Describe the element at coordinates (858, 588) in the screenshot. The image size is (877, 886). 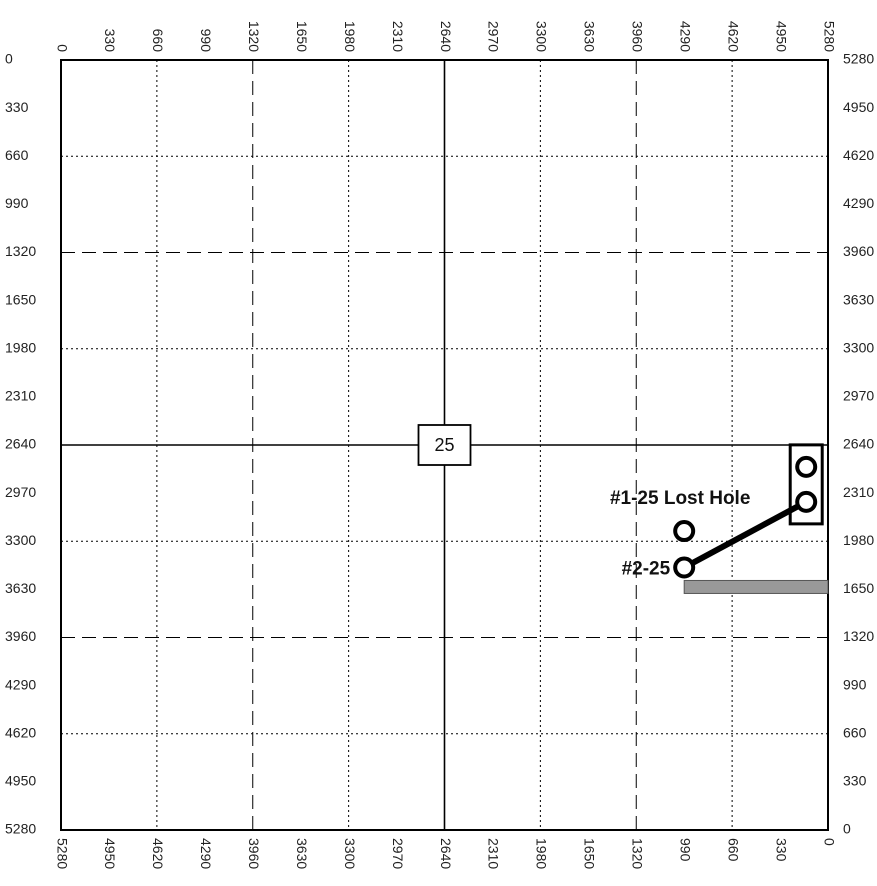
I see `tick-label-right: 1650` at that location.